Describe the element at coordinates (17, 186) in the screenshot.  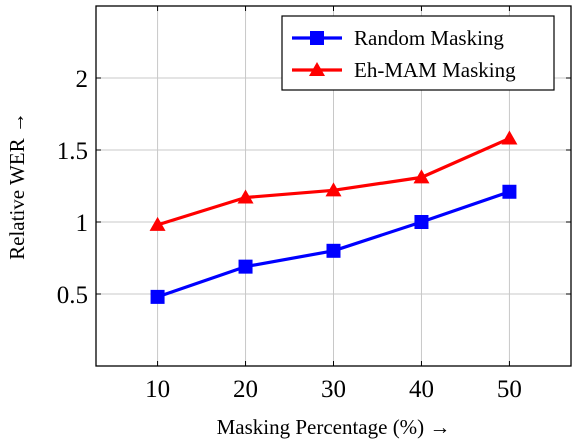
I see `y-axis-label: Relative WER →` at that location.